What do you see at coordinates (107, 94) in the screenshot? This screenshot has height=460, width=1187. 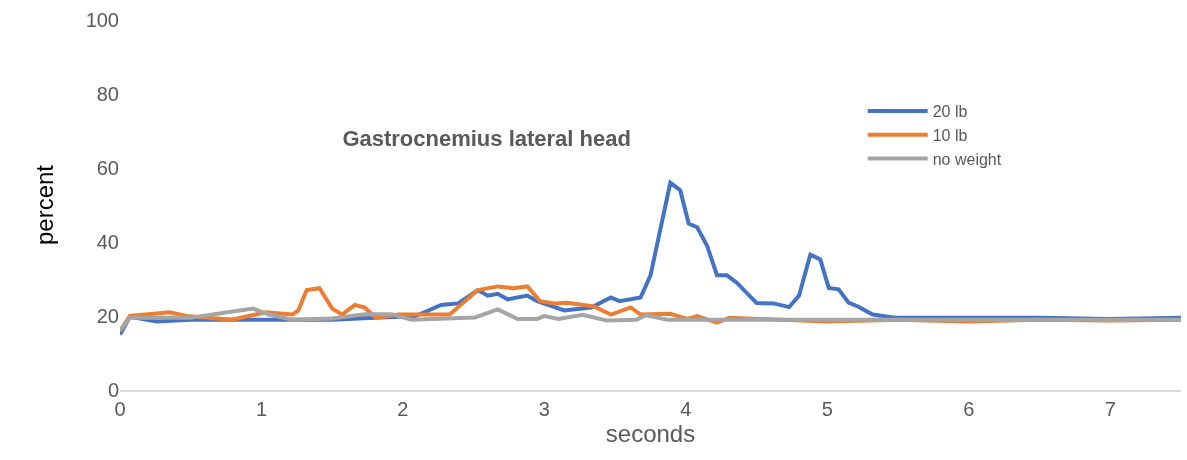 I see `y-tick-label: 80` at bounding box center [107, 94].